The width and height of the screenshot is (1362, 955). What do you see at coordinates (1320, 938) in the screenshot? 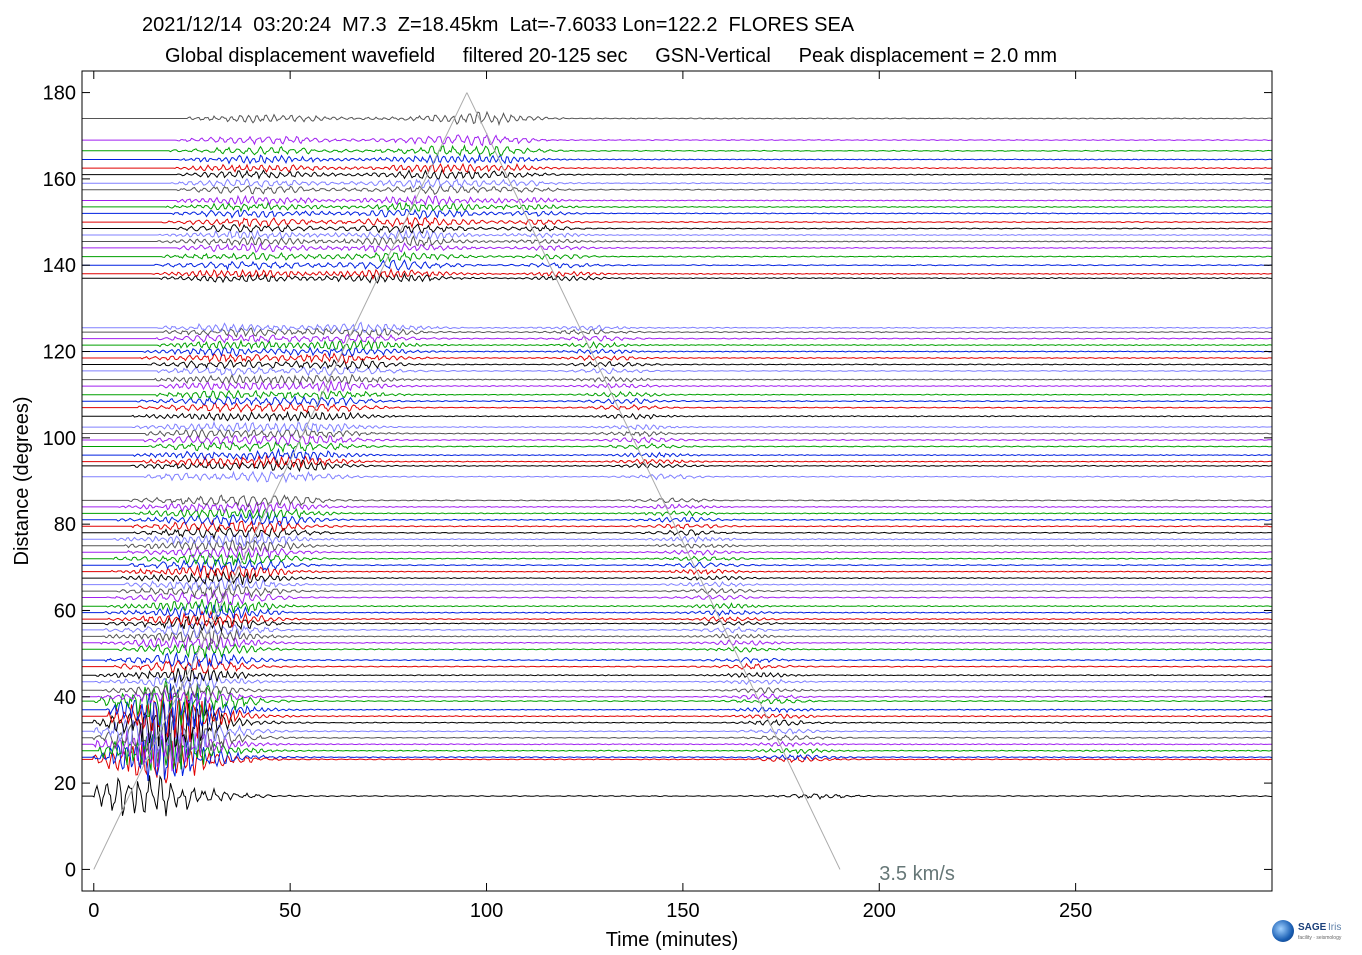
I see `logo-subtitle: facility · seismology` at bounding box center [1320, 938].